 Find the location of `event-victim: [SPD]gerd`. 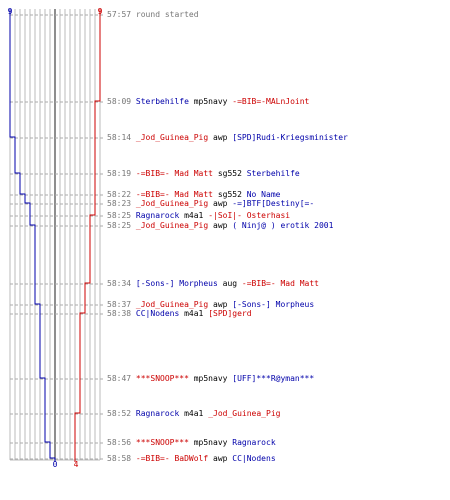

event-victim: [SPD]gerd is located at coordinates (230, 313).